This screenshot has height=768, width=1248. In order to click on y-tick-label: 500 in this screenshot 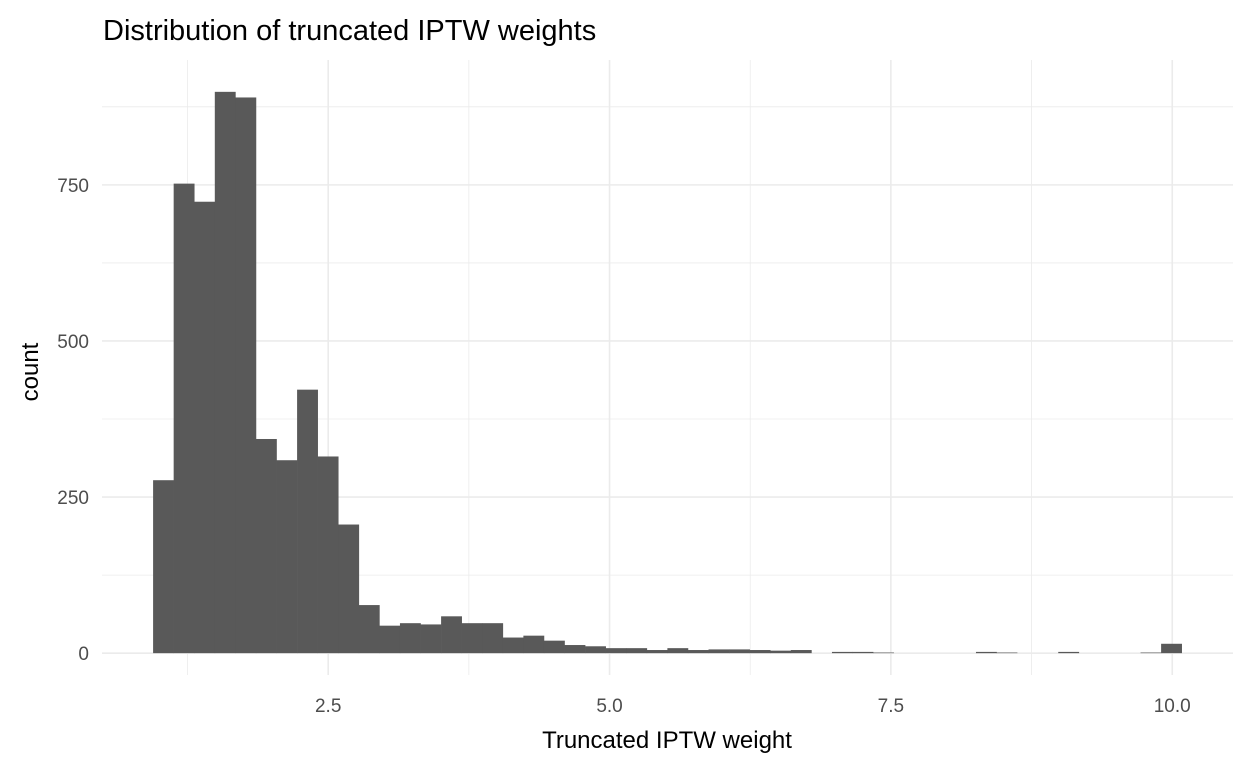, I will do `click(73, 342)`.